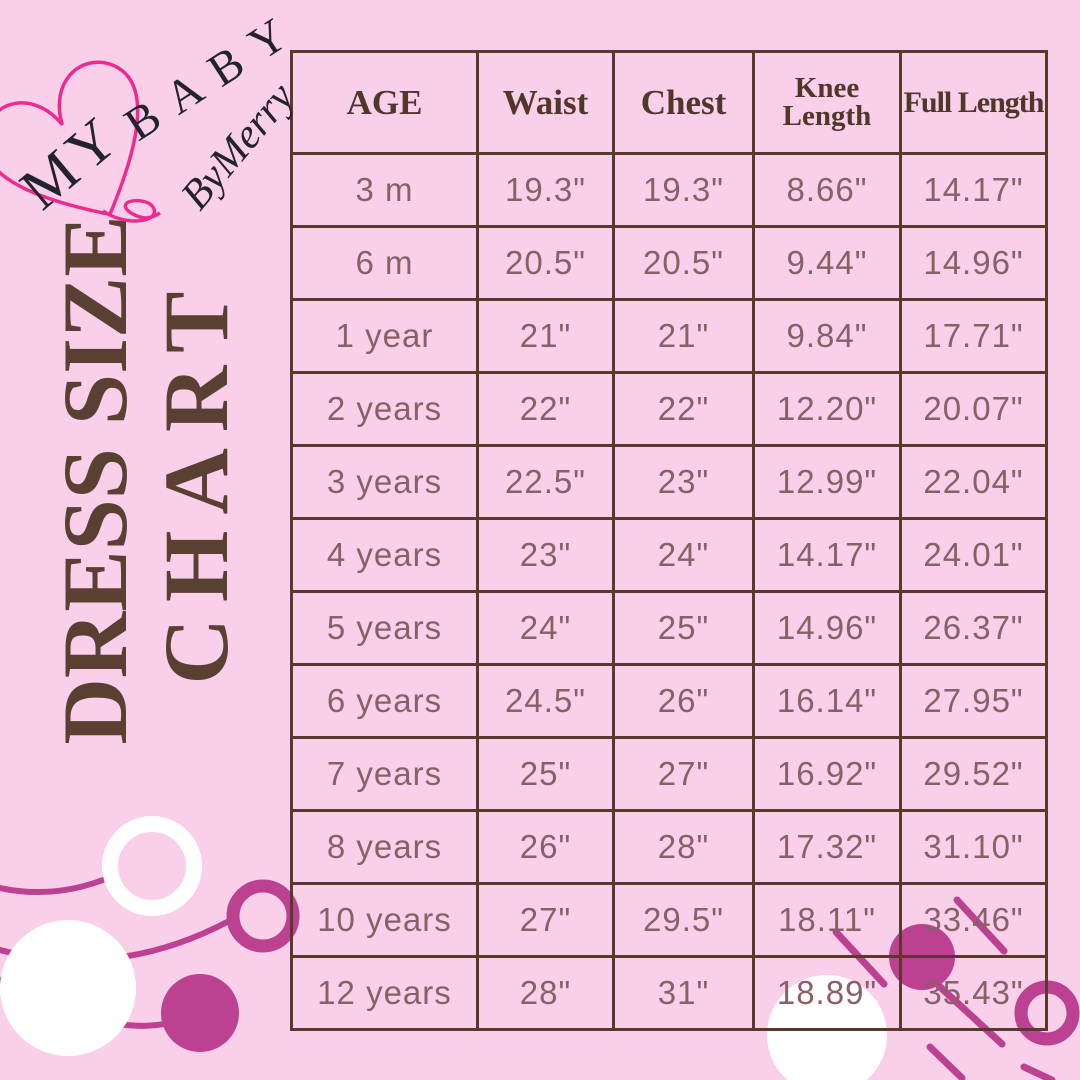 This screenshot has width=1080, height=1080. I want to click on measurement-cell: 27.95", so click(973, 701).